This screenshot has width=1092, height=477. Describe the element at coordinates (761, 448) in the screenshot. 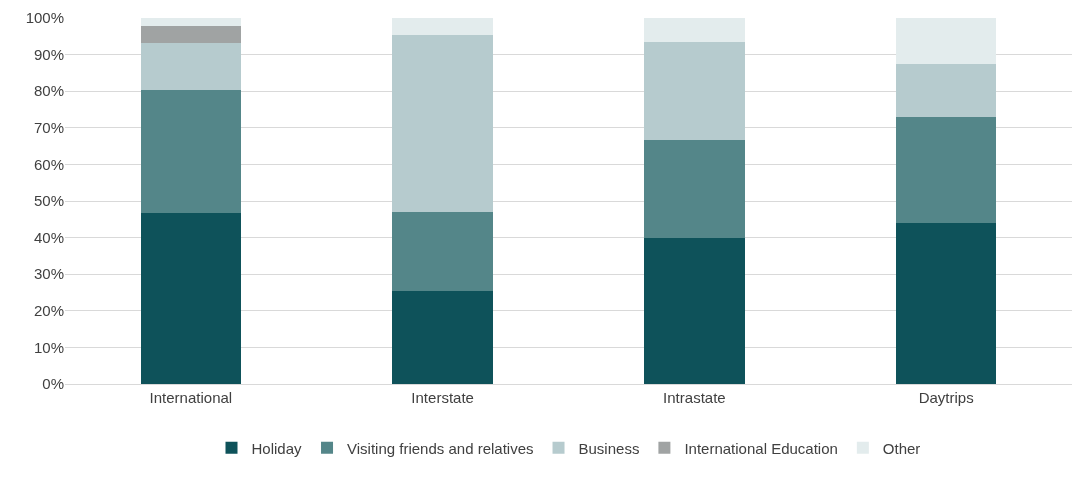

I see `legend-label: International Education` at that location.